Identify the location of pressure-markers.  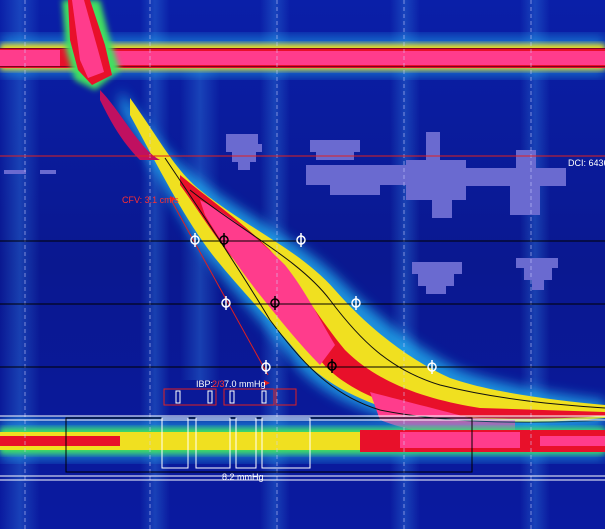
(313, 303).